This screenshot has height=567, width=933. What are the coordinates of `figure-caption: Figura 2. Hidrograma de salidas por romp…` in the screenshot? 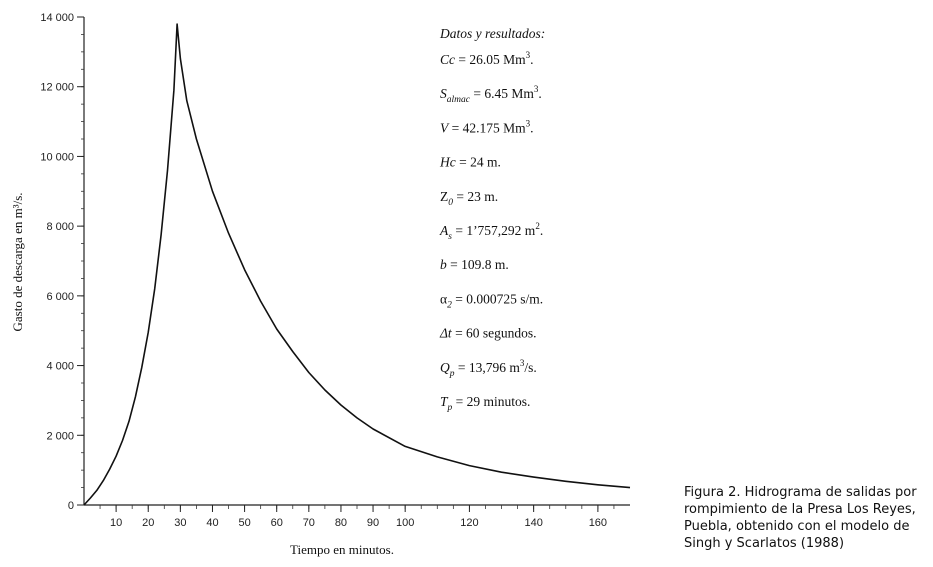 It's located at (800, 518).